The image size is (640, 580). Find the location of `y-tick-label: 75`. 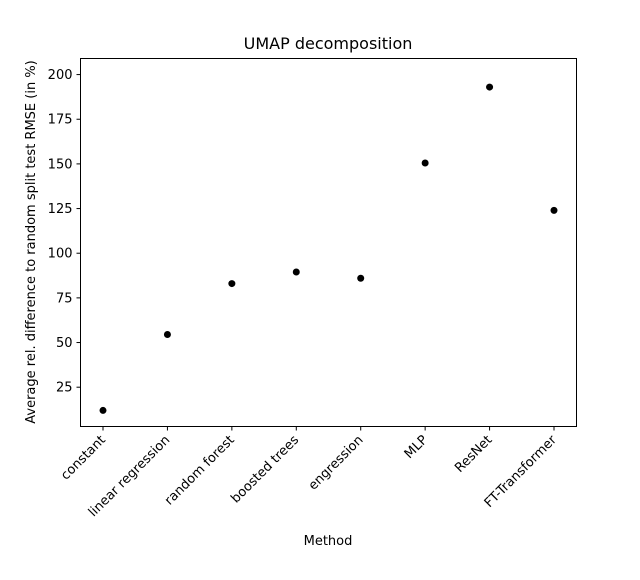

y-tick-label: 75 is located at coordinates (64, 298).